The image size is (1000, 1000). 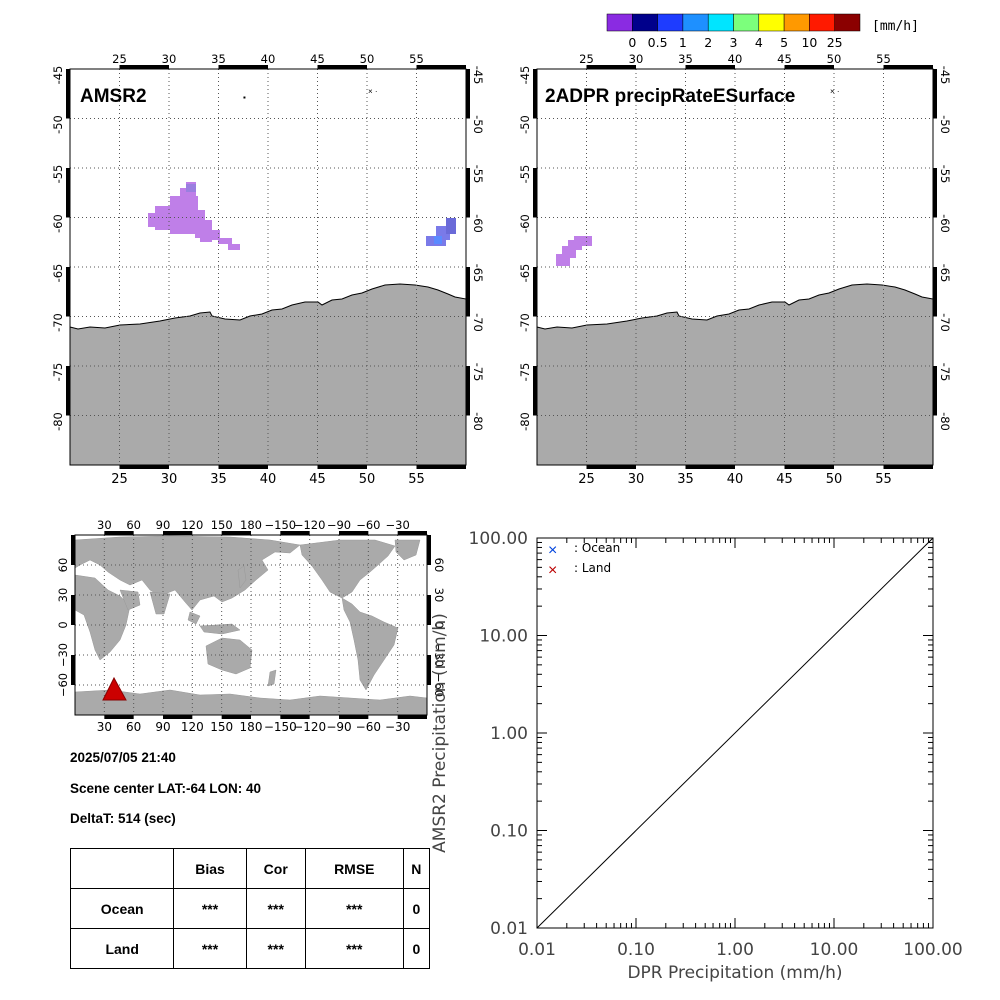 What do you see at coordinates (439, 685) in the screenshot?
I see `world-lat-tick-right: −60` at bounding box center [439, 685].